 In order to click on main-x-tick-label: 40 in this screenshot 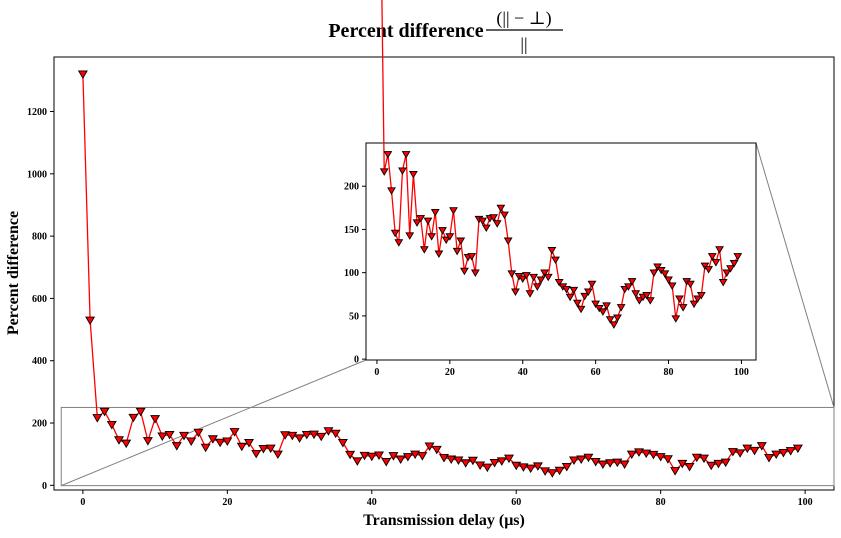, I will do `click(372, 502)`.